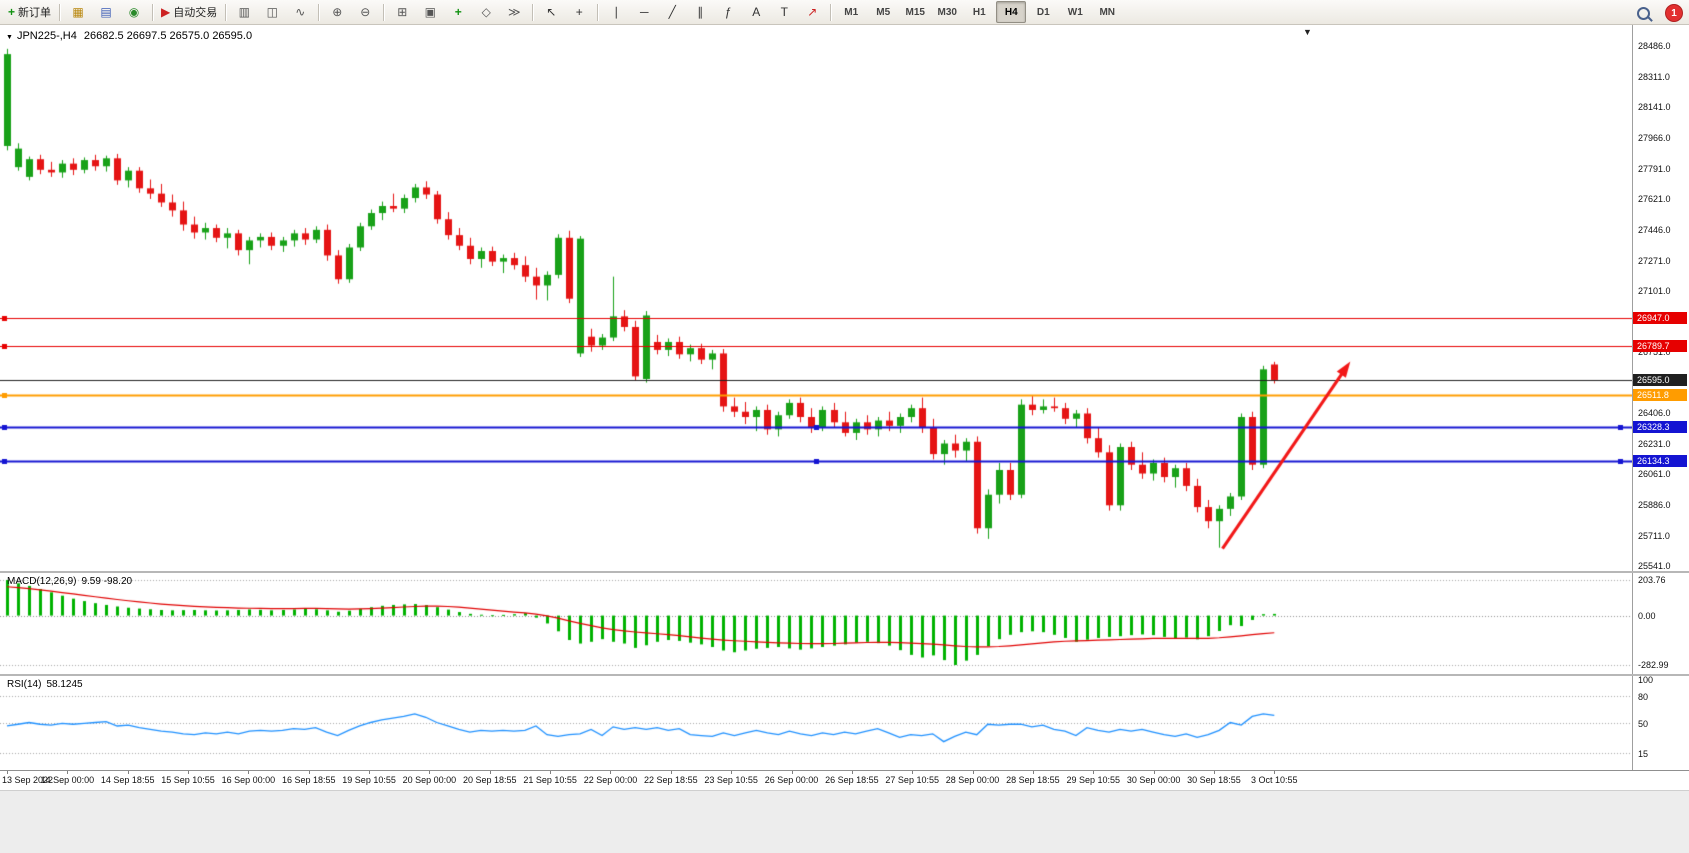 Image resolution: width=1689 pixels, height=853 pixels. I want to click on timeframe-m1-button: M1, so click(851, 12).